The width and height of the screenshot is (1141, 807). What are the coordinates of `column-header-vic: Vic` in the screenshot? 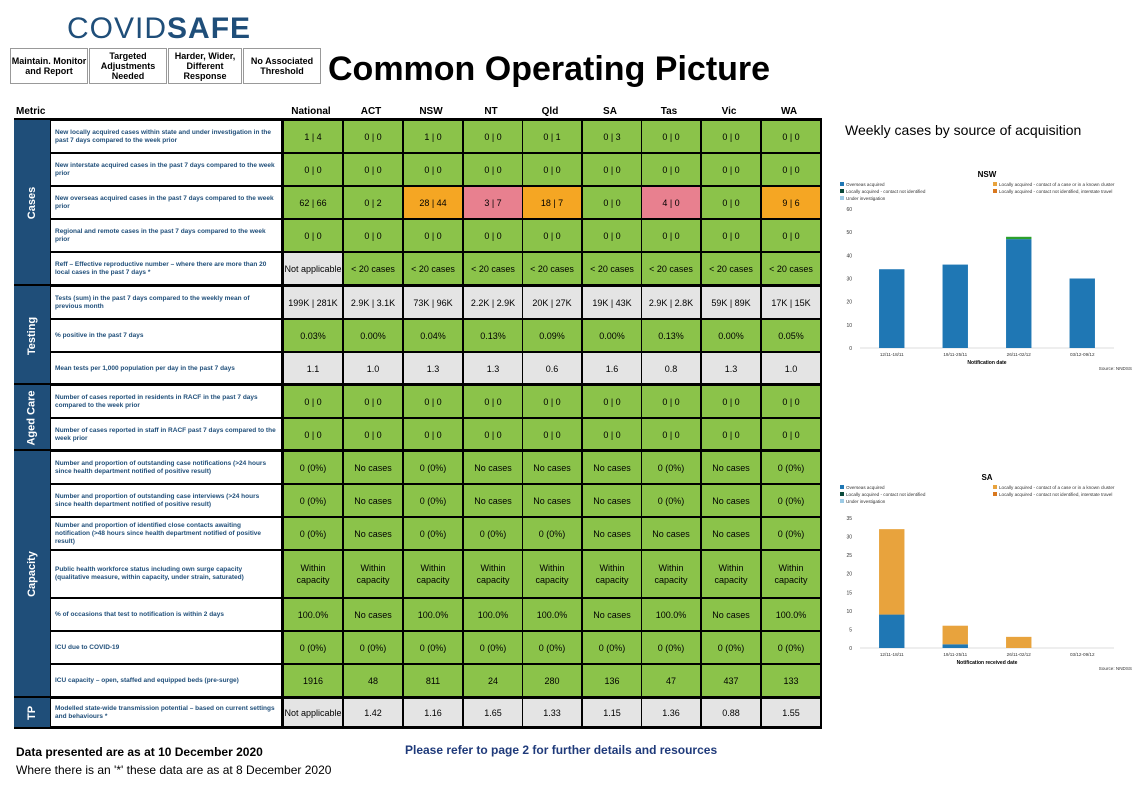 It's located at (729, 111).